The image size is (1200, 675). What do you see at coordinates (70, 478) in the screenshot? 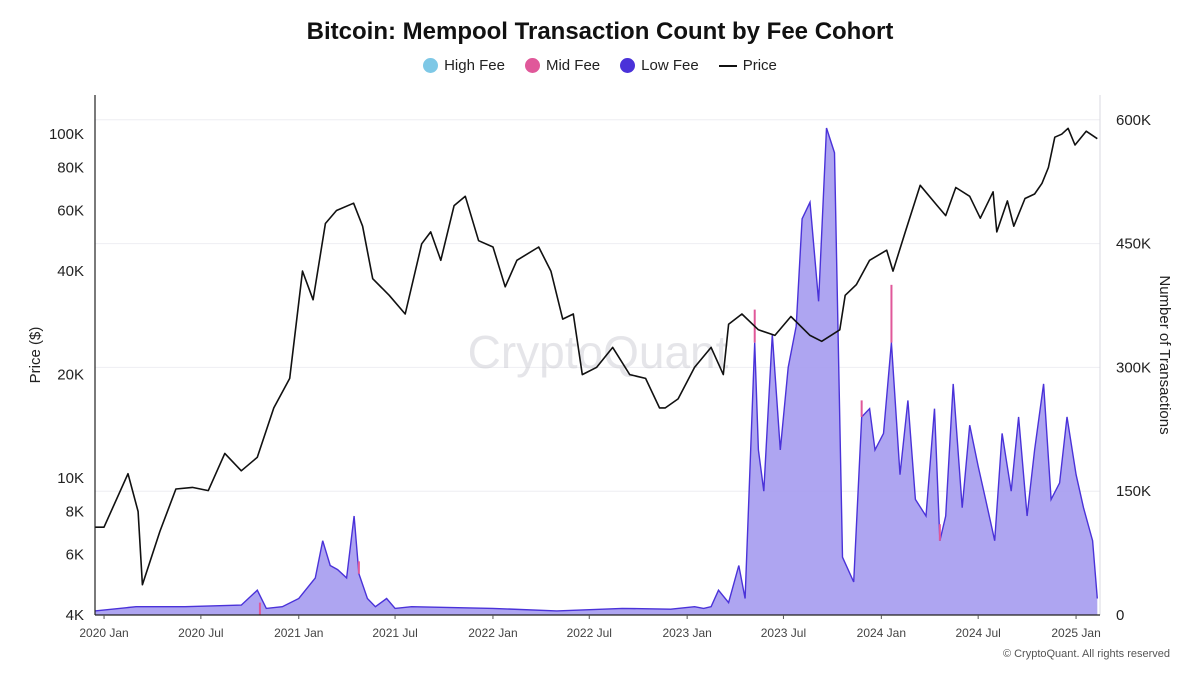
I see `left-tick-label: 10K` at bounding box center [70, 478].